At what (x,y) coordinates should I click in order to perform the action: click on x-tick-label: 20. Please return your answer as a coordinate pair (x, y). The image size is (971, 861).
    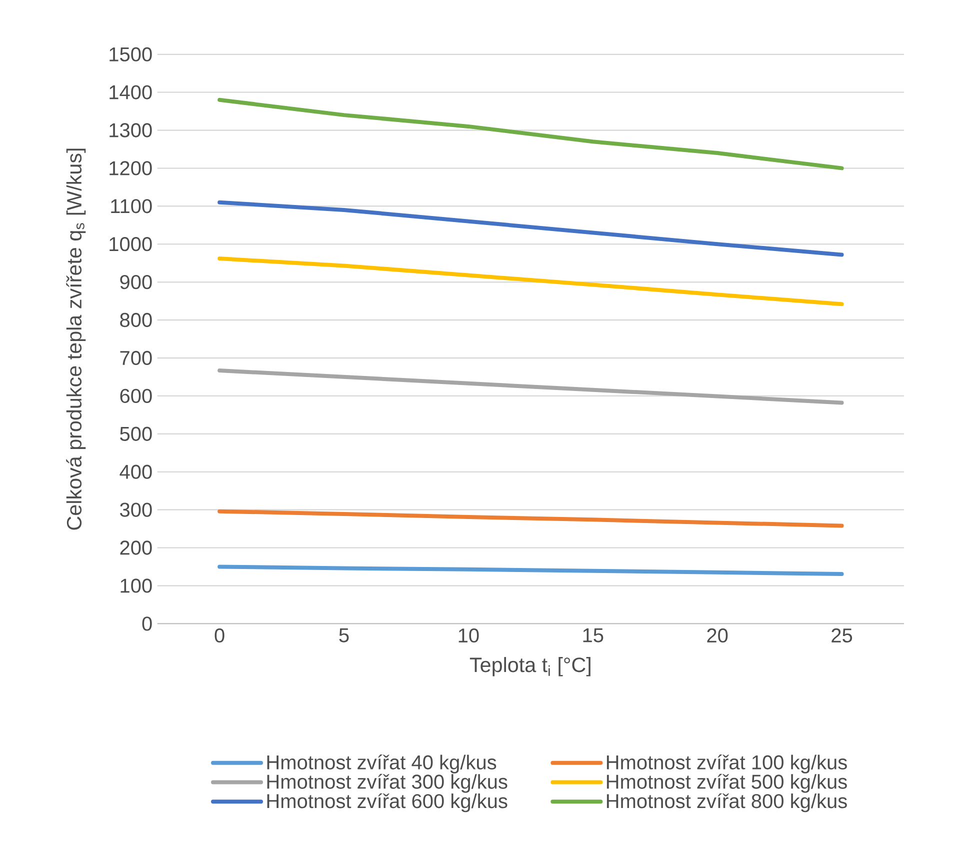
    Looking at the image, I should click on (717, 635).